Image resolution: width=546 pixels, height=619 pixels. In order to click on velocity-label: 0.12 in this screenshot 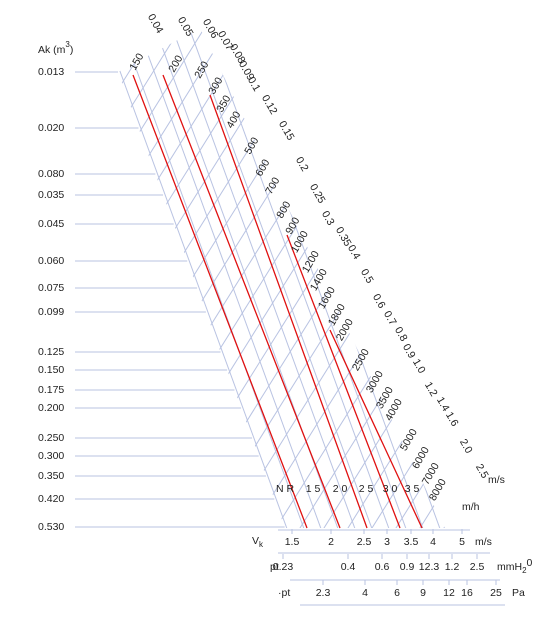, I will do `click(269, 105)`.